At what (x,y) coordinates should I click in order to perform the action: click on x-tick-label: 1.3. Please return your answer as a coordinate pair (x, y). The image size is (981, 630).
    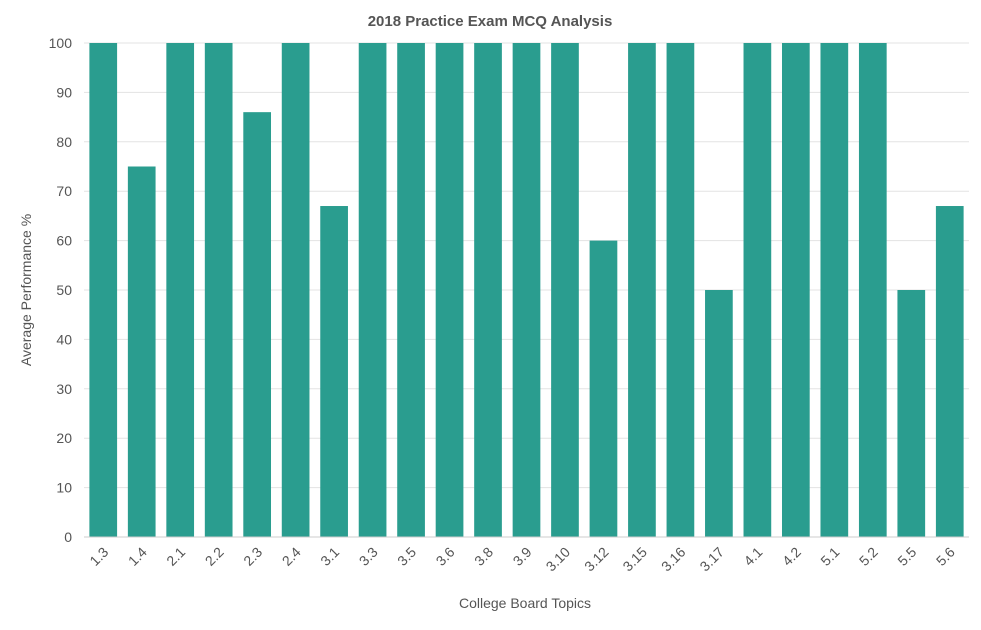
    Looking at the image, I should click on (98, 556).